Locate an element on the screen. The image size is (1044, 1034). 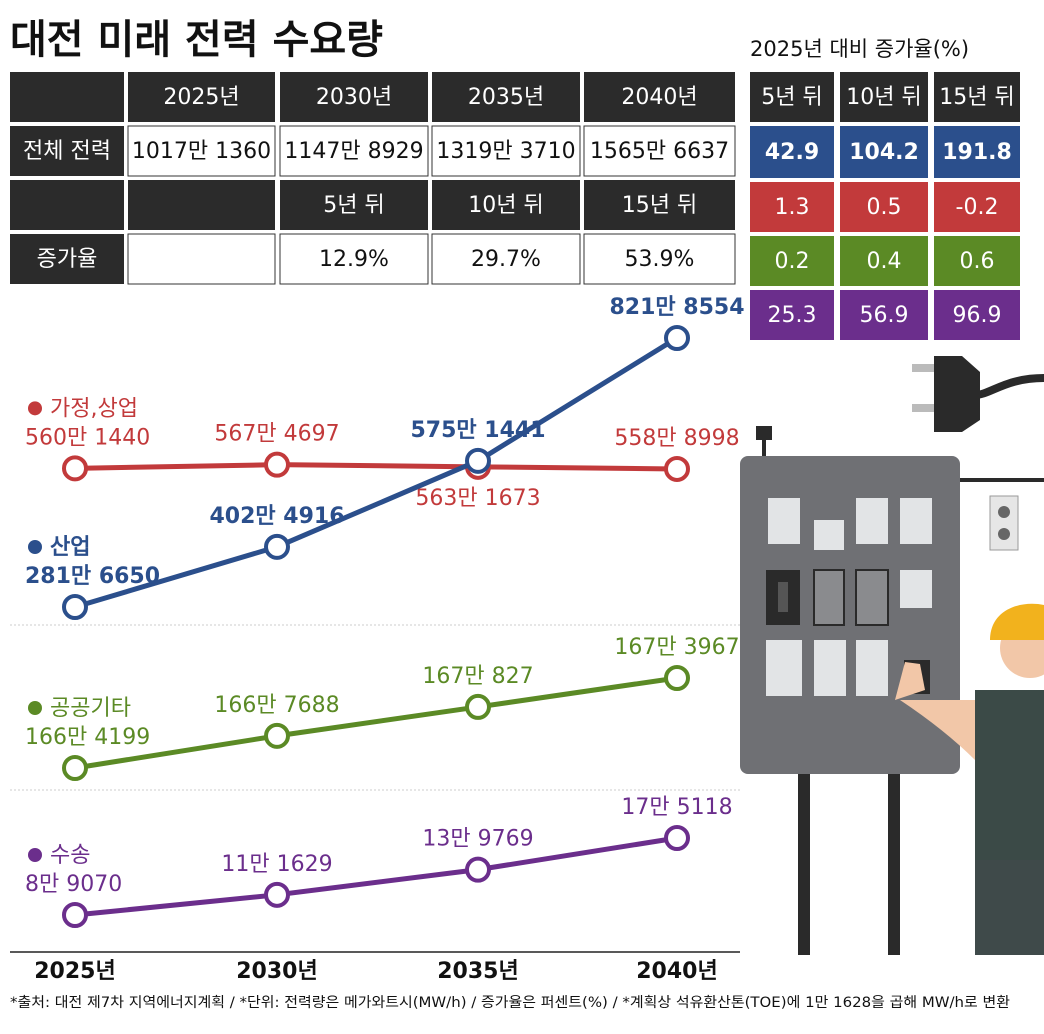
table-text: 2035년 is located at coordinates (506, 97).